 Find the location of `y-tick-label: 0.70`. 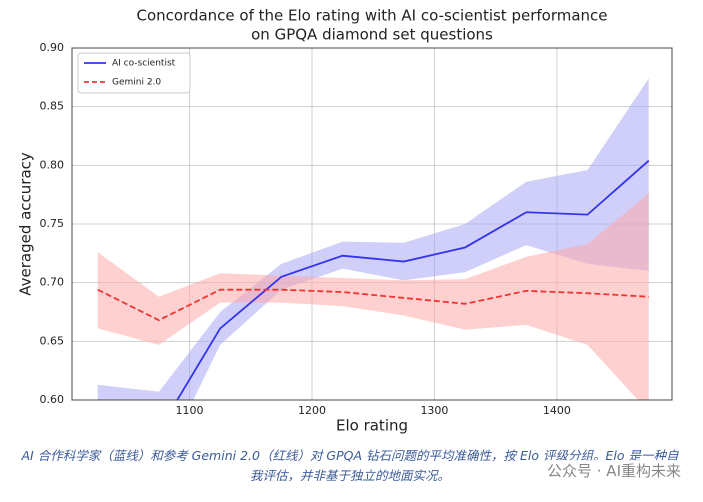

y-tick-label: 0.70 is located at coordinates (52, 282).